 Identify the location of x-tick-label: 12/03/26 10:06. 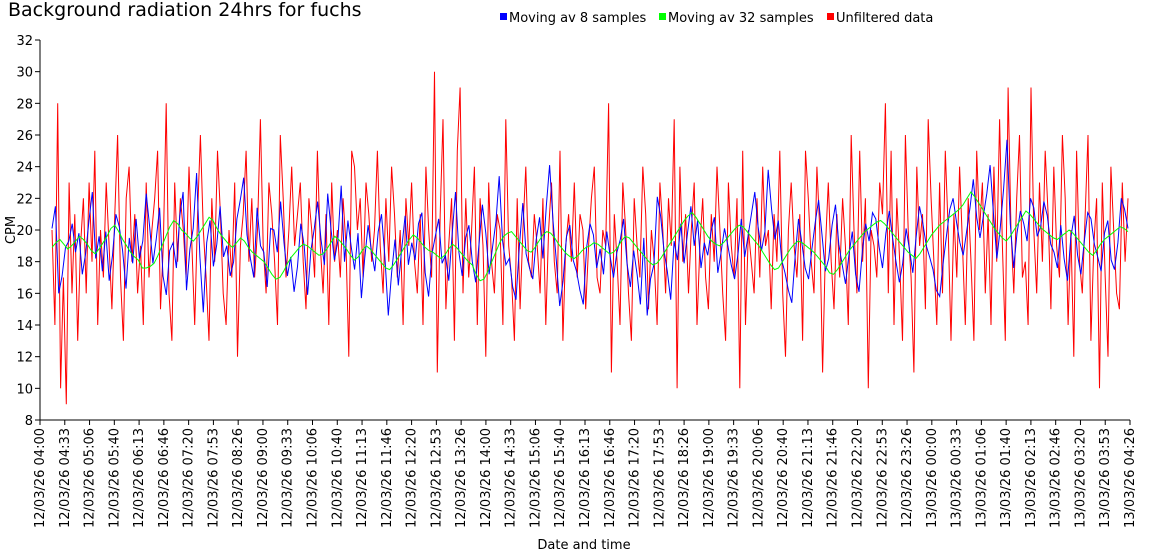
(313, 478).